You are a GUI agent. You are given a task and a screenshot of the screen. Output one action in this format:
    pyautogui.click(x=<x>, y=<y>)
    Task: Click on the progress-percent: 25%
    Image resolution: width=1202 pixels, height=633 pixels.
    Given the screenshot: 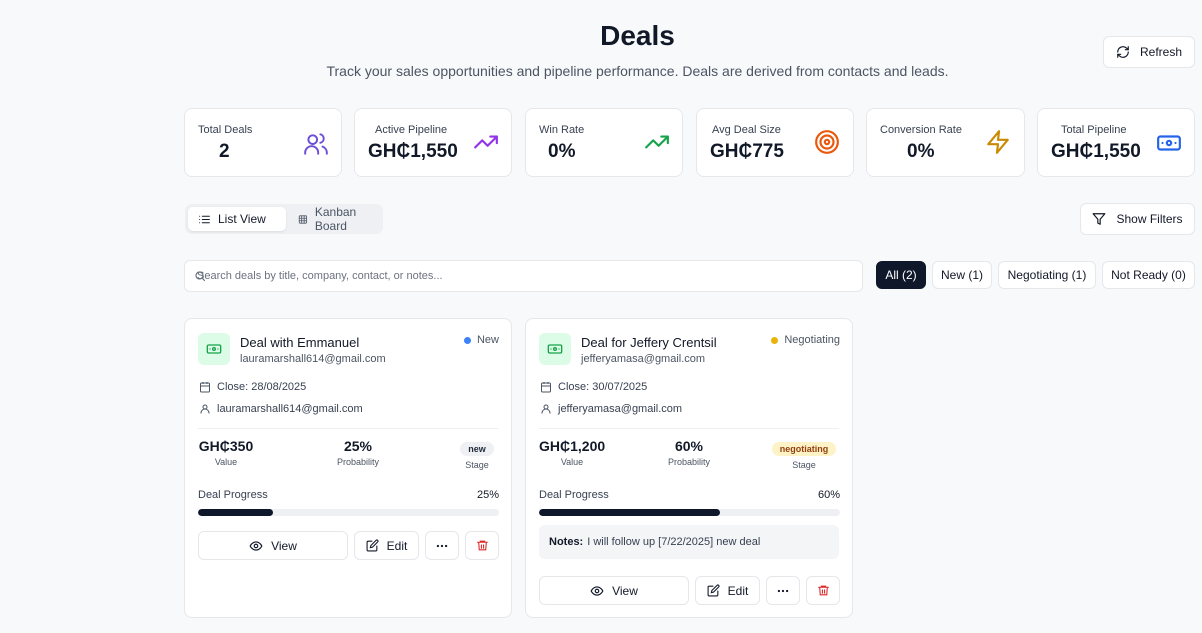 What is the action you would take?
    pyautogui.click(x=487, y=495)
    